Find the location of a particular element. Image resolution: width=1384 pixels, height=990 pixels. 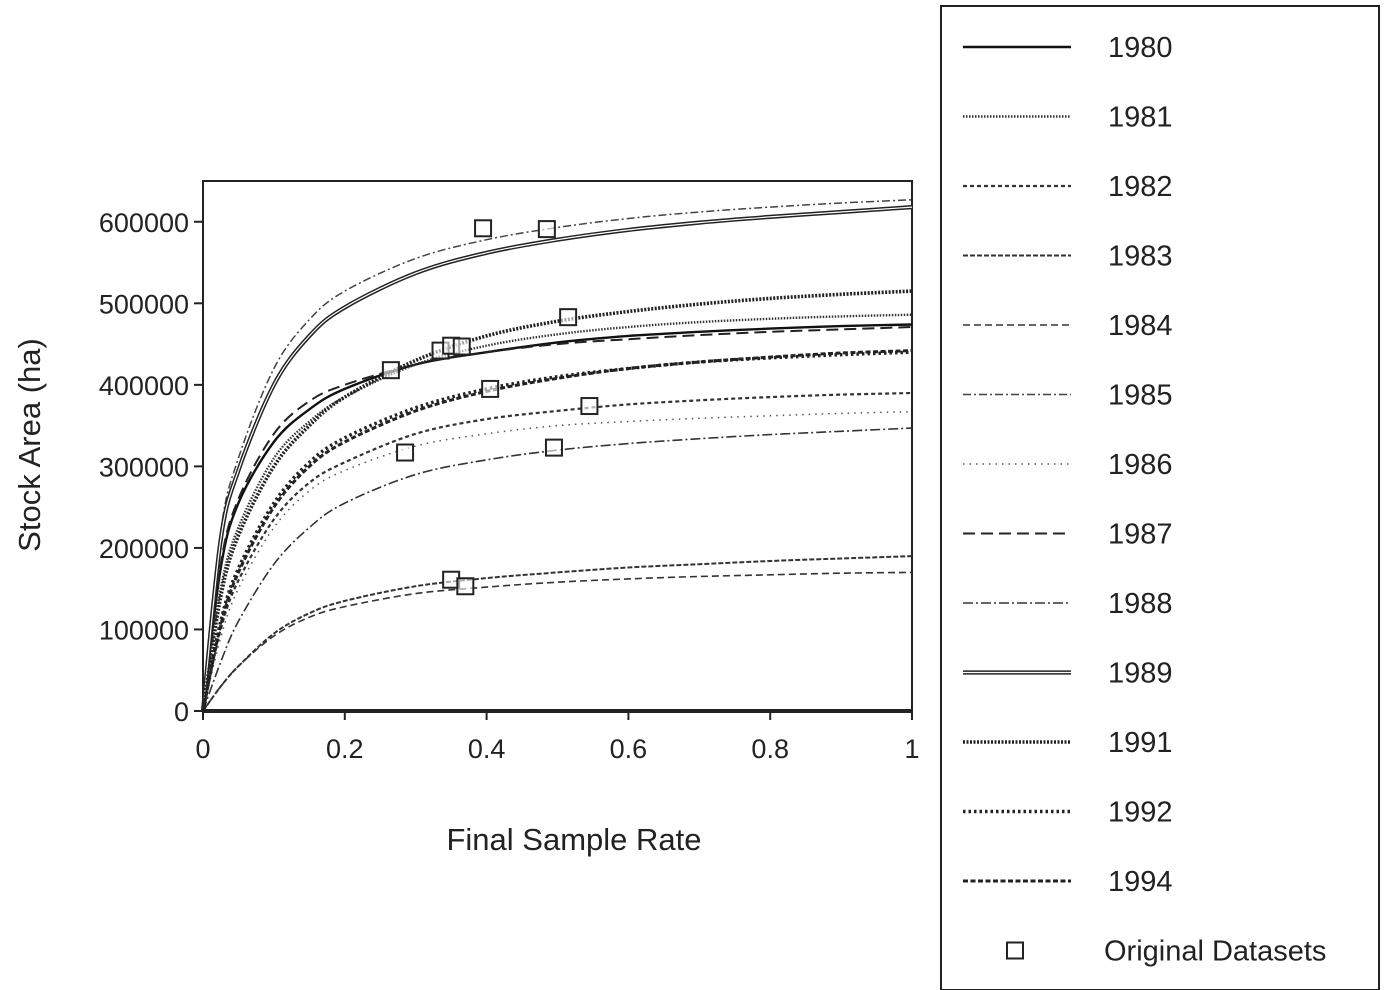

legend-label-1982: 1982 is located at coordinates (1140, 187).